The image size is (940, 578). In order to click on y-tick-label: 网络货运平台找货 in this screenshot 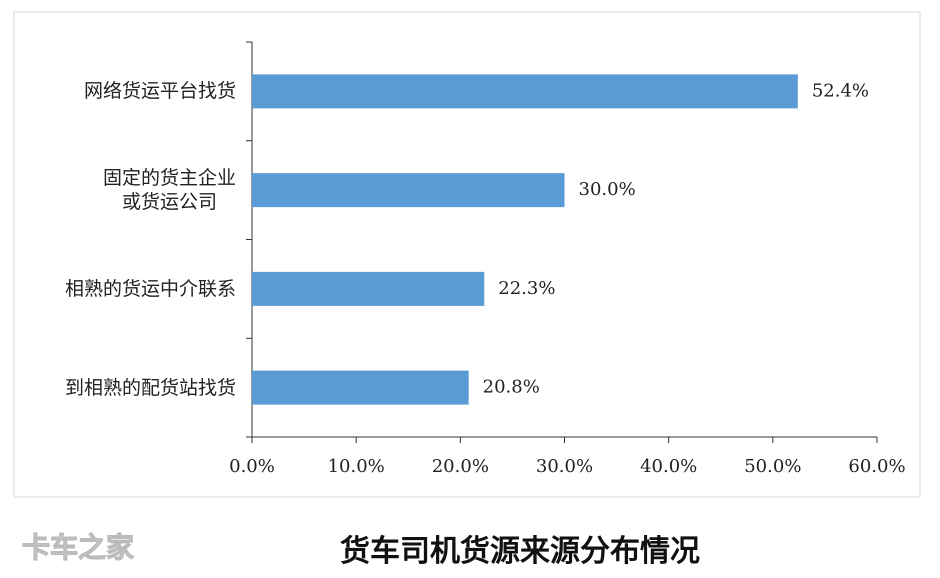, I will do `click(159, 91)`.